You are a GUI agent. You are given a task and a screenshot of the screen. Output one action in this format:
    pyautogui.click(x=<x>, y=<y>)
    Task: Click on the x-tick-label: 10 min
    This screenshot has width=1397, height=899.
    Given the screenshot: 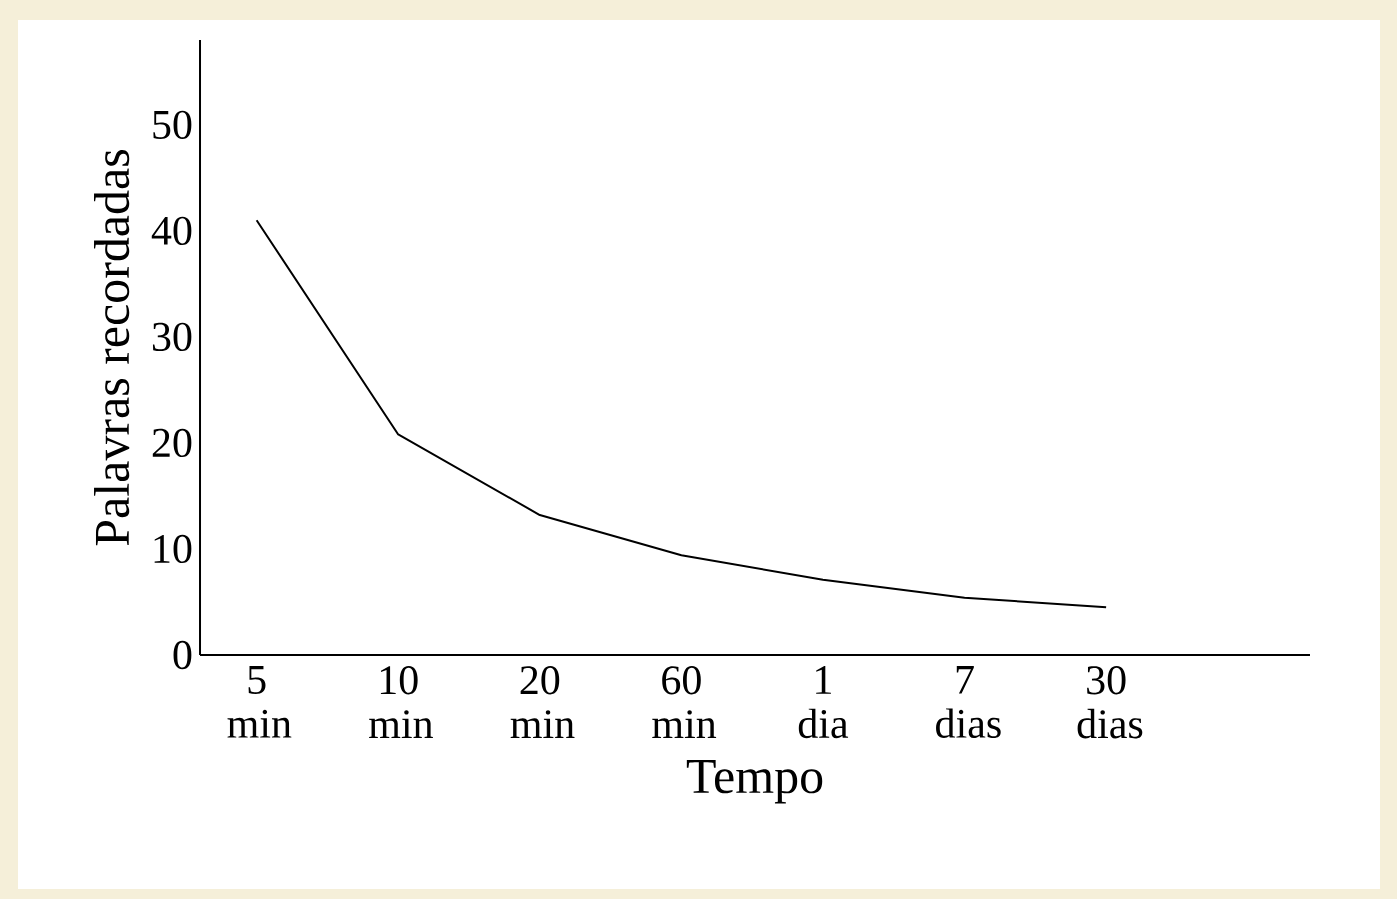 What is the action you would take?
    pyautogui.click(x=401, y=702)
    